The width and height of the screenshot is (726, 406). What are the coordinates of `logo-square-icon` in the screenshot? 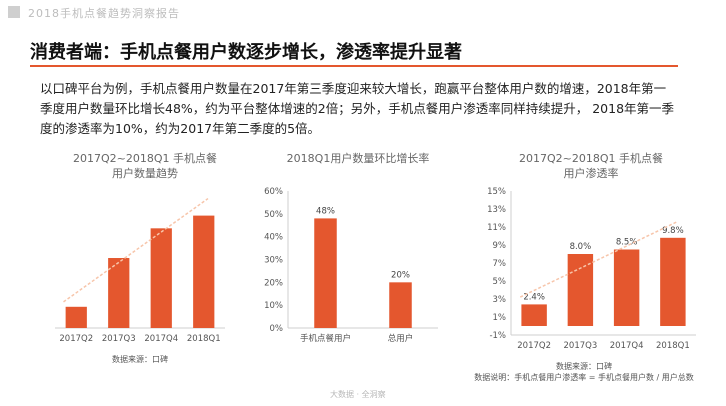 It's located at (14, 12).